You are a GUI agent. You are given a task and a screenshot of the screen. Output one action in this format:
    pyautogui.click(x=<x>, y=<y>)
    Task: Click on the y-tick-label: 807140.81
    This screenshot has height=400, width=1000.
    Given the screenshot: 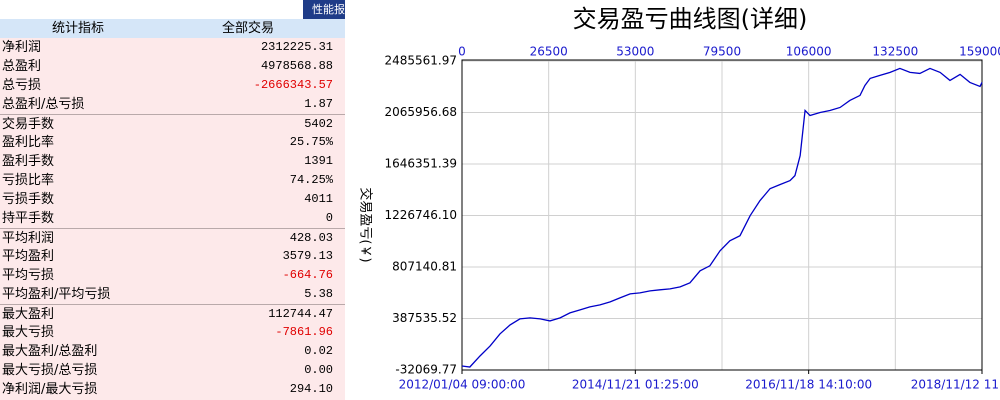 What is the action you would take?
    pyautogui.click(x=424, y=266)
    